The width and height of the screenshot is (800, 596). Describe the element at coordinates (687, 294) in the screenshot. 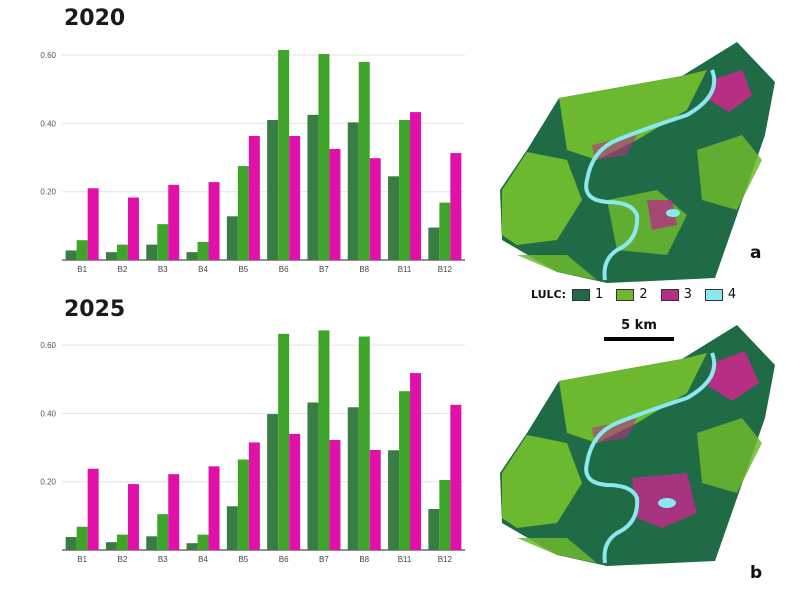

I see `legend-label-3: 3` at that location.